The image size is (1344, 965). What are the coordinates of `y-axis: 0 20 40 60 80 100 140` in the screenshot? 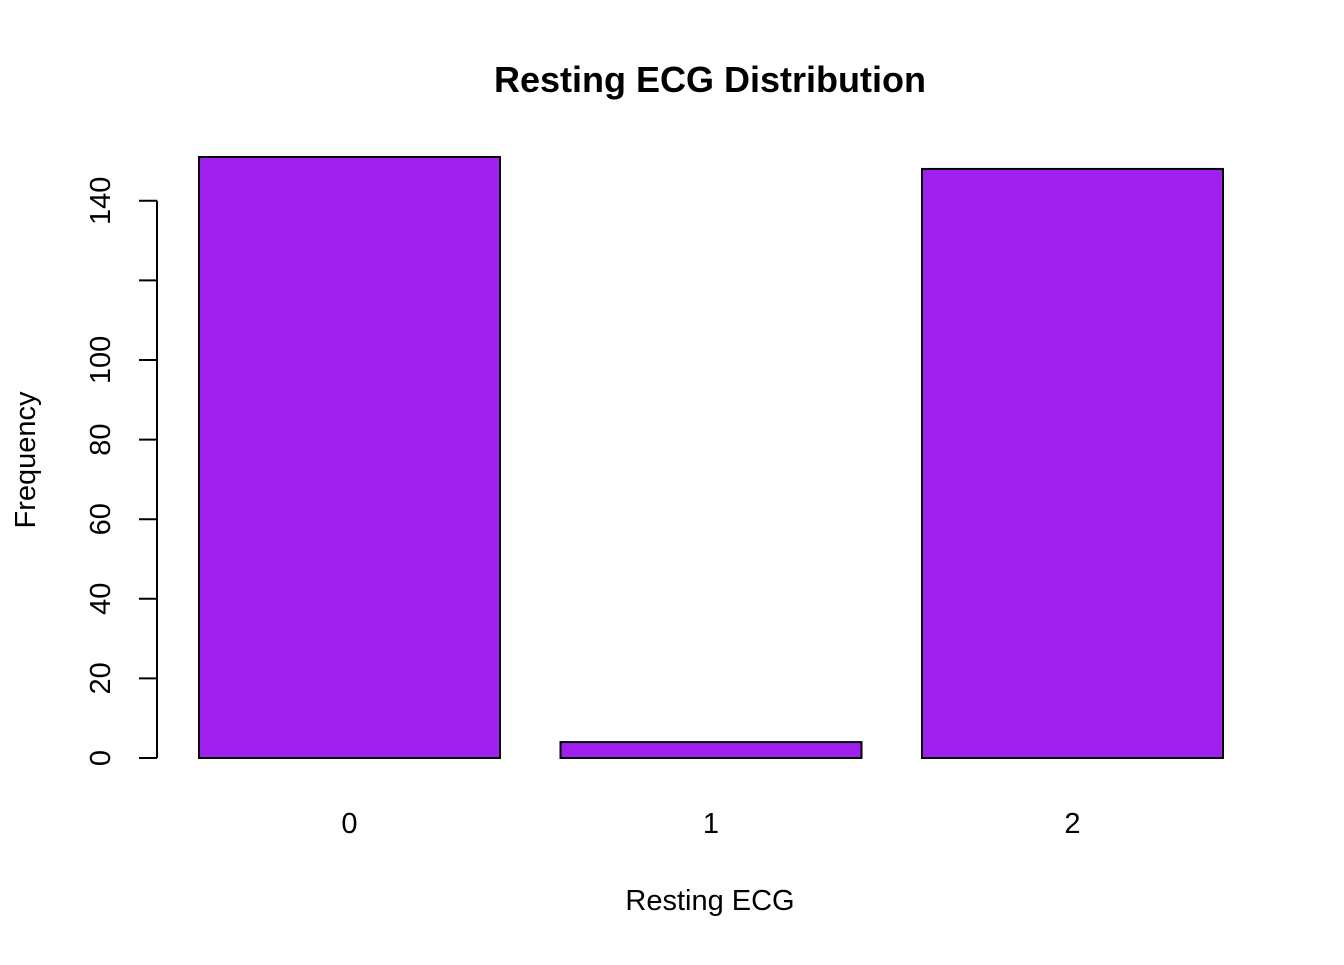 It's located at (121, 471).